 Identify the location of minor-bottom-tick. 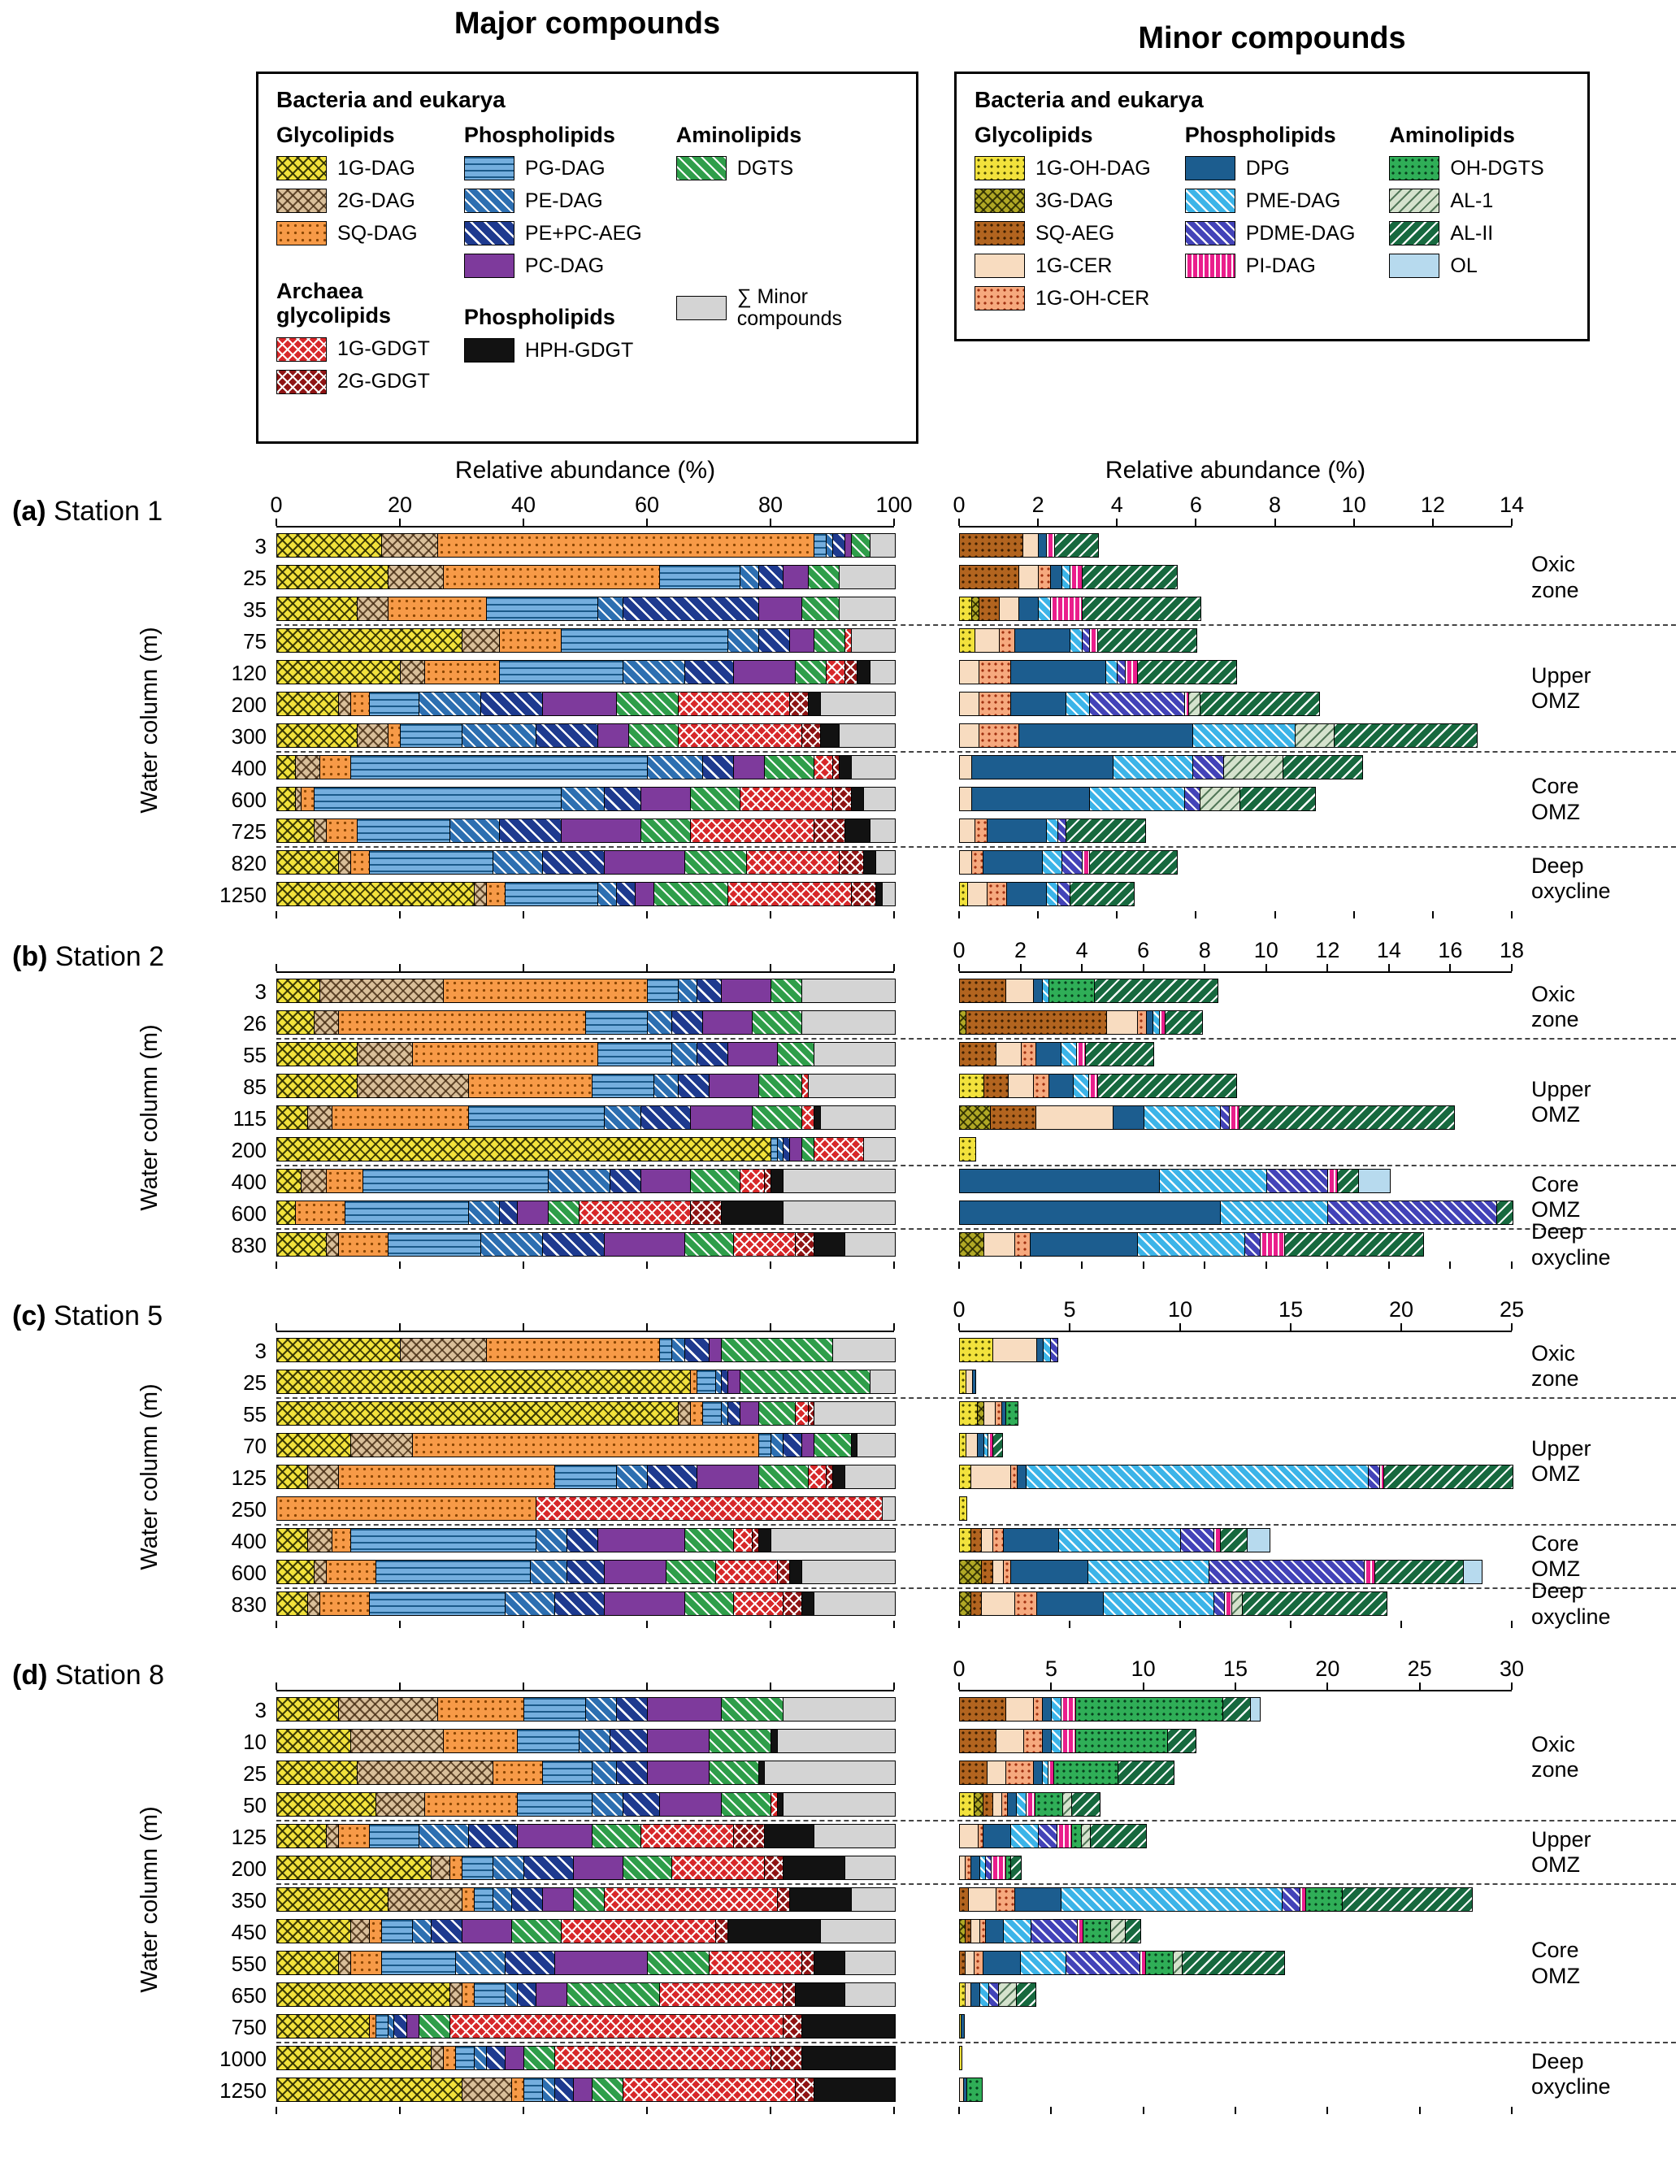
(1388, 1265).